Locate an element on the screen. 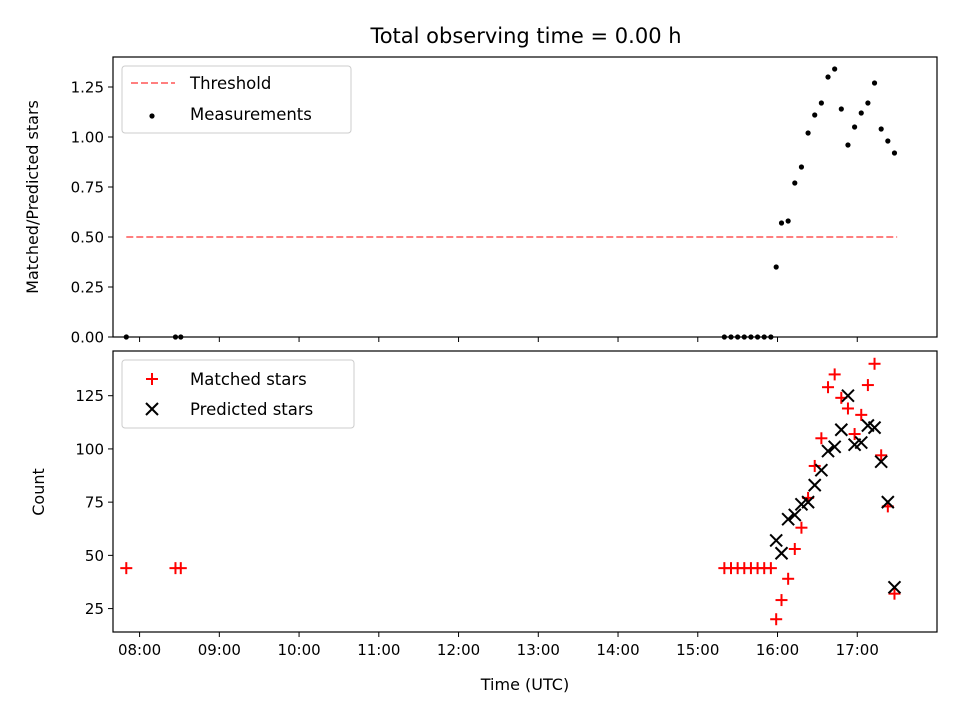 This screenshot has height=720, width=960. bottom-x-tick-label: 16:00 is located at coordinates (777, 650).